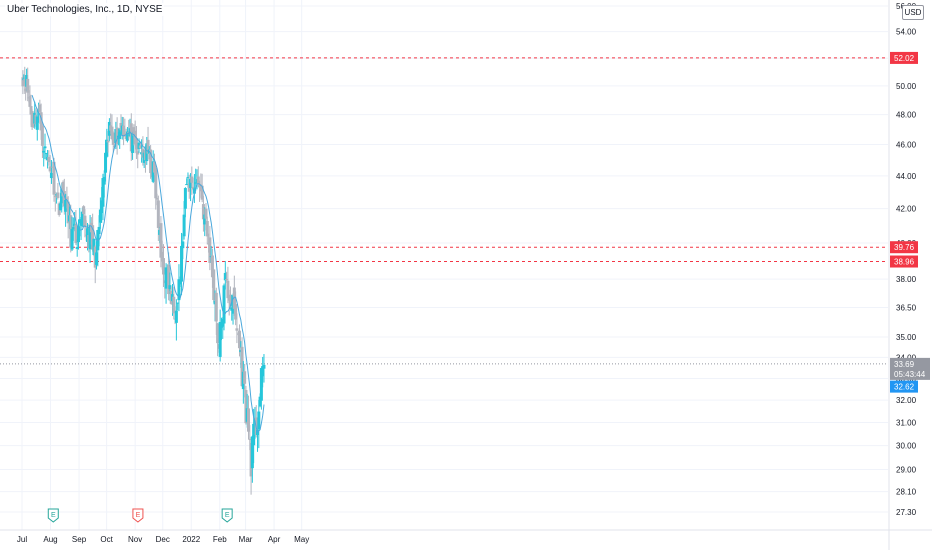 The width and height of the screenshot is (932, 555). What do you see at coordinates (906, 400) in the screenshot?
I see `y-tick-label: 32.00` at bounding box center [906, 400].